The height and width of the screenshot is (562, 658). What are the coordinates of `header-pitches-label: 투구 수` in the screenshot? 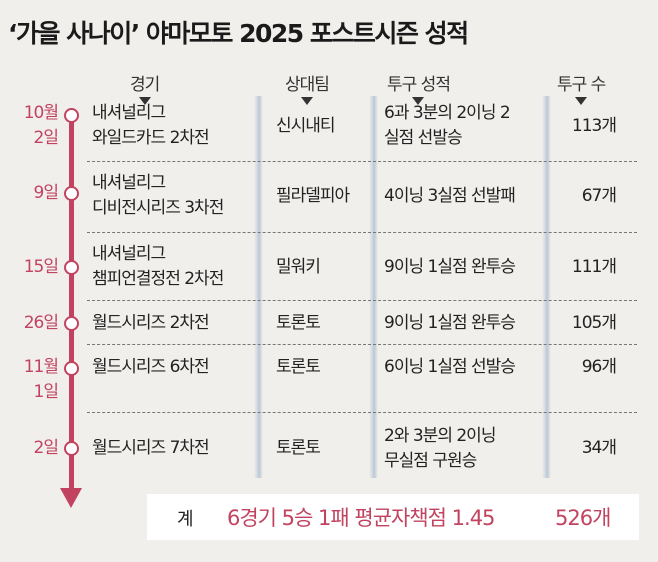 It's located at (581, 85).